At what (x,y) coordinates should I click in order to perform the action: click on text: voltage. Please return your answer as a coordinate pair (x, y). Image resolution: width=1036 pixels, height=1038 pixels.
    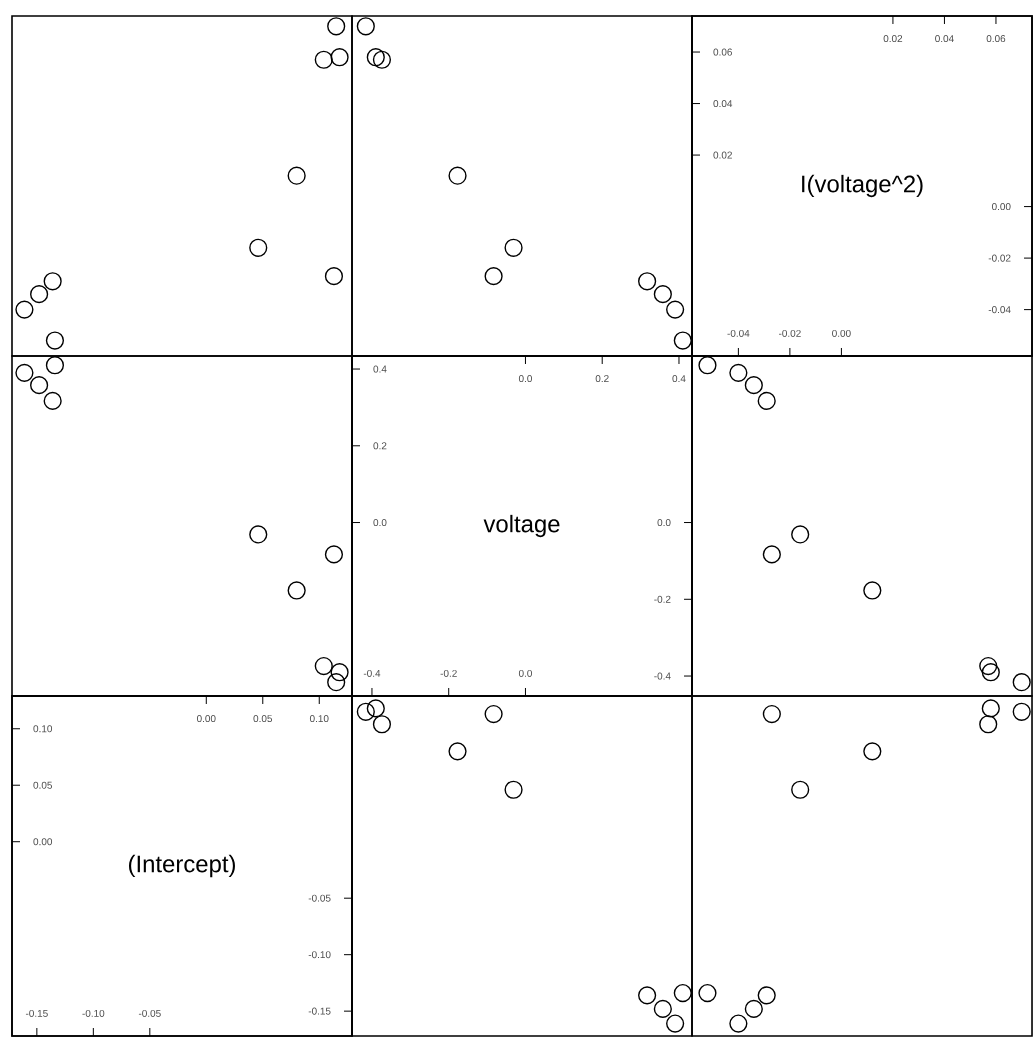
    Looking at the image, I should click on (521, 526).